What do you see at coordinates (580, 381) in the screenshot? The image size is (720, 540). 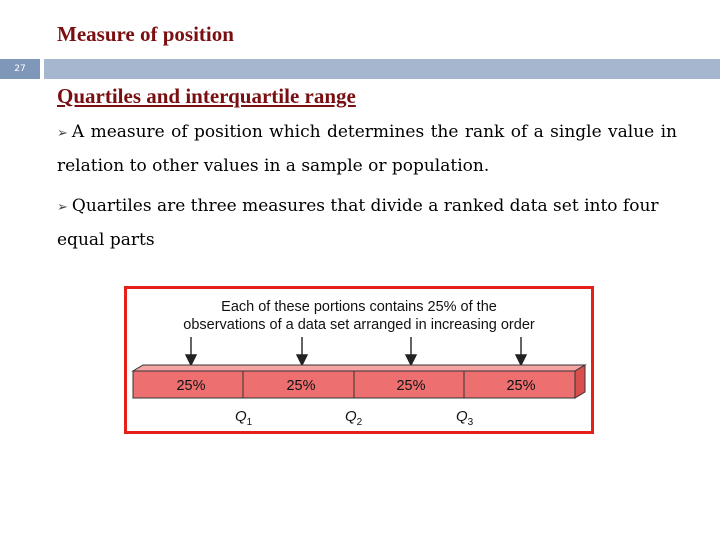 I see `bar-side-face` at bounding box center [580, 381].